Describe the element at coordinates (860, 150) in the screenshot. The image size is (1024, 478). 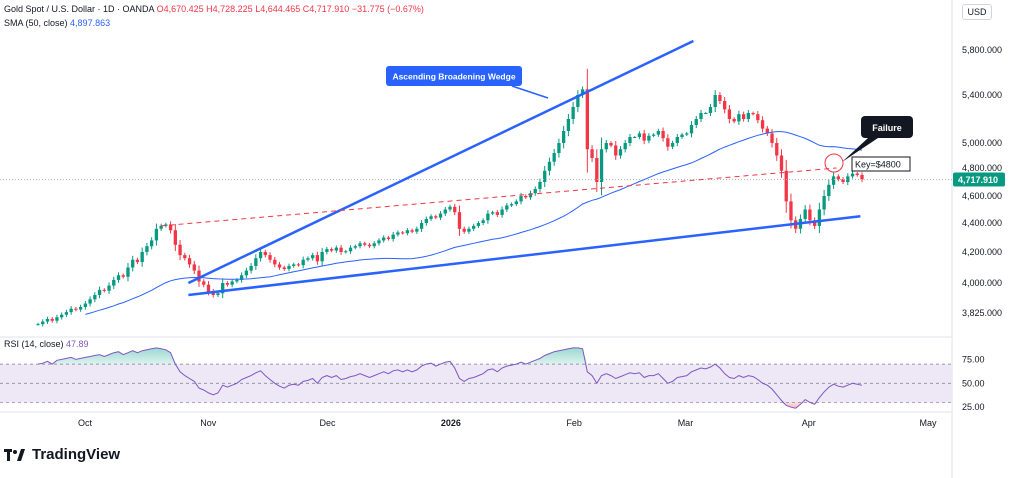
I see `failure-callout-pointer` at that location.